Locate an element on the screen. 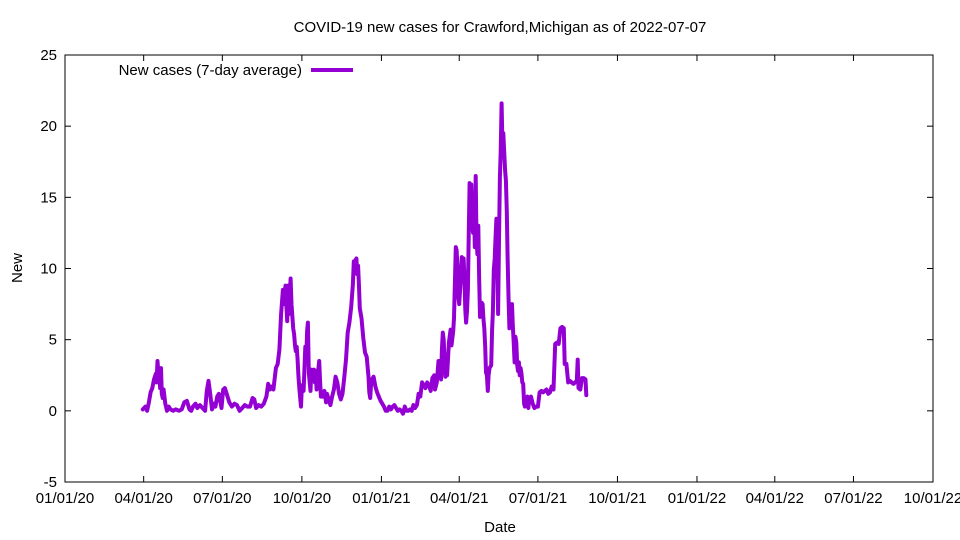 This screenshot has height=540, width=960. y-tick-label: 15 is located at coordinates (48, 197).